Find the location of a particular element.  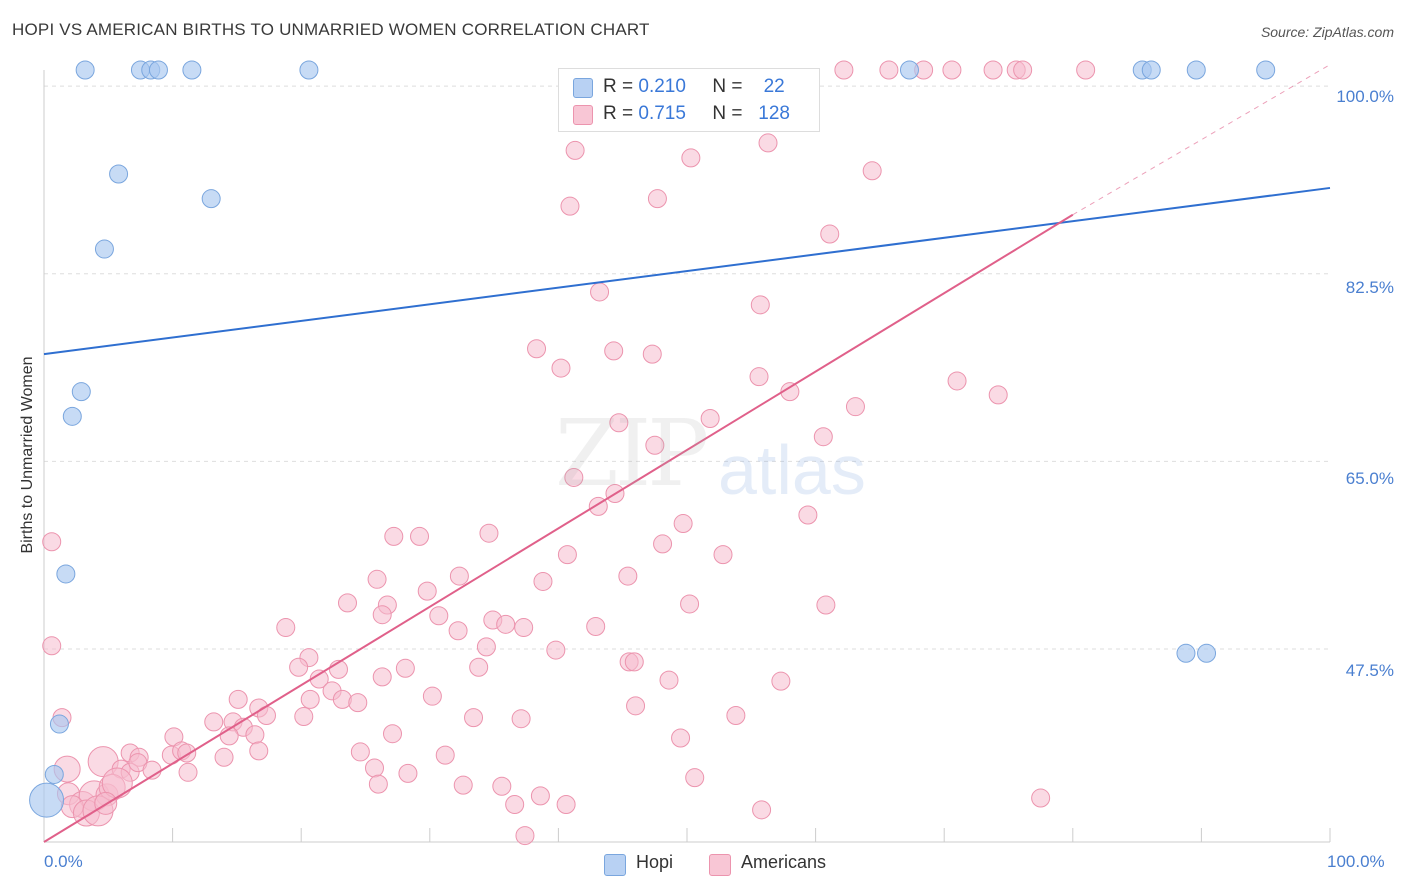

n-label: N = is located at coordinates (727, 113).